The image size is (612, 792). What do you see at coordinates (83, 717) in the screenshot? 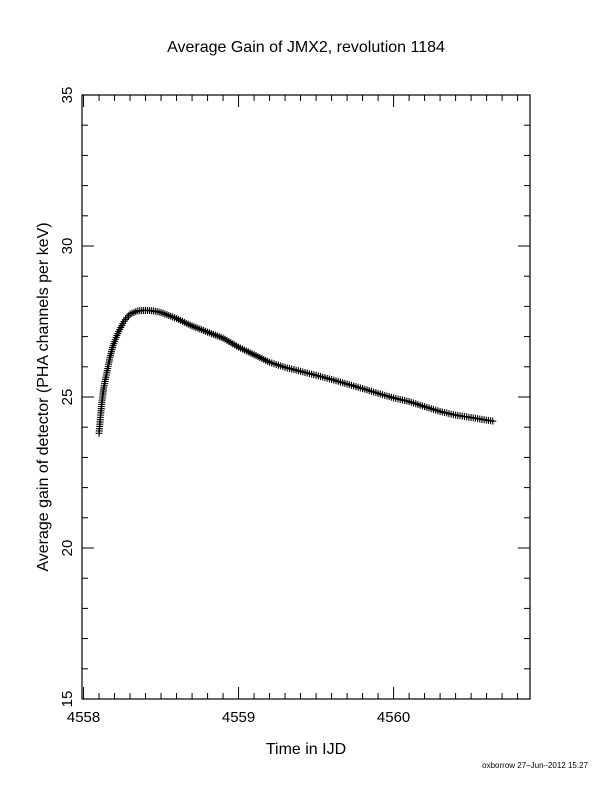
I see `x-tick-label: 4558` at bounding box center [83, 717].